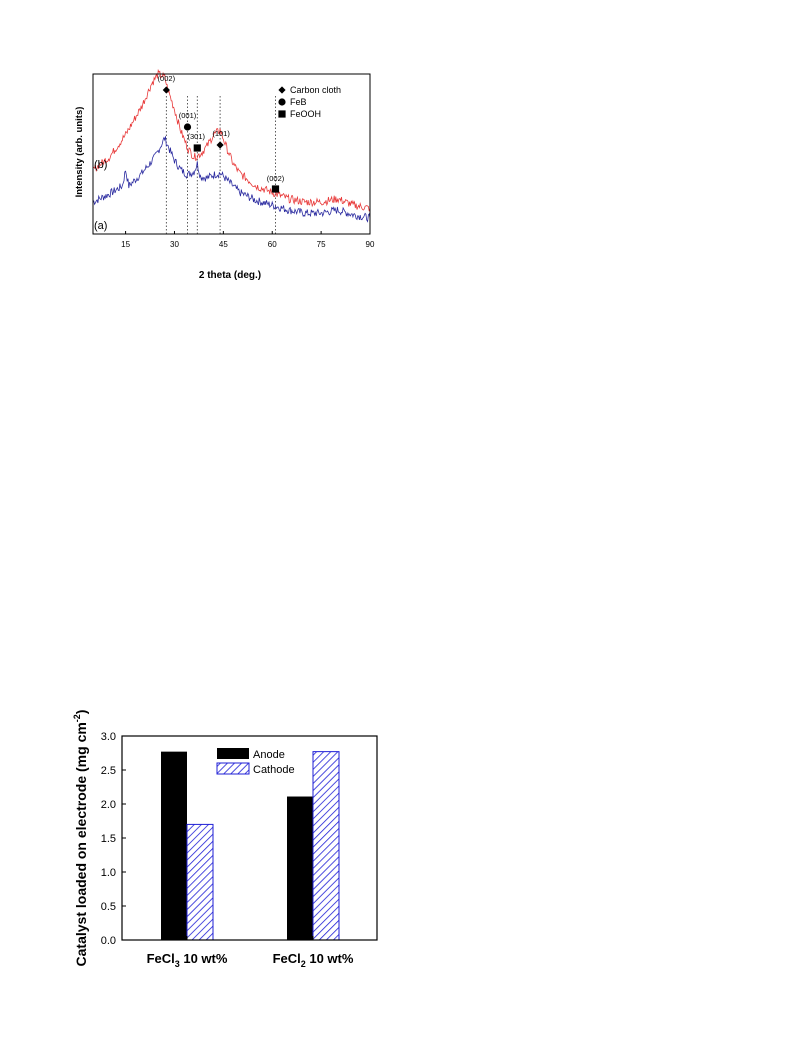 Image resolution: width=793 pixels, height=1057 pixels. What do you see at coordinates (282, 102) in the screenshot?
I see `xrd-legend-circle-icon` at bounding box center [282, 102].